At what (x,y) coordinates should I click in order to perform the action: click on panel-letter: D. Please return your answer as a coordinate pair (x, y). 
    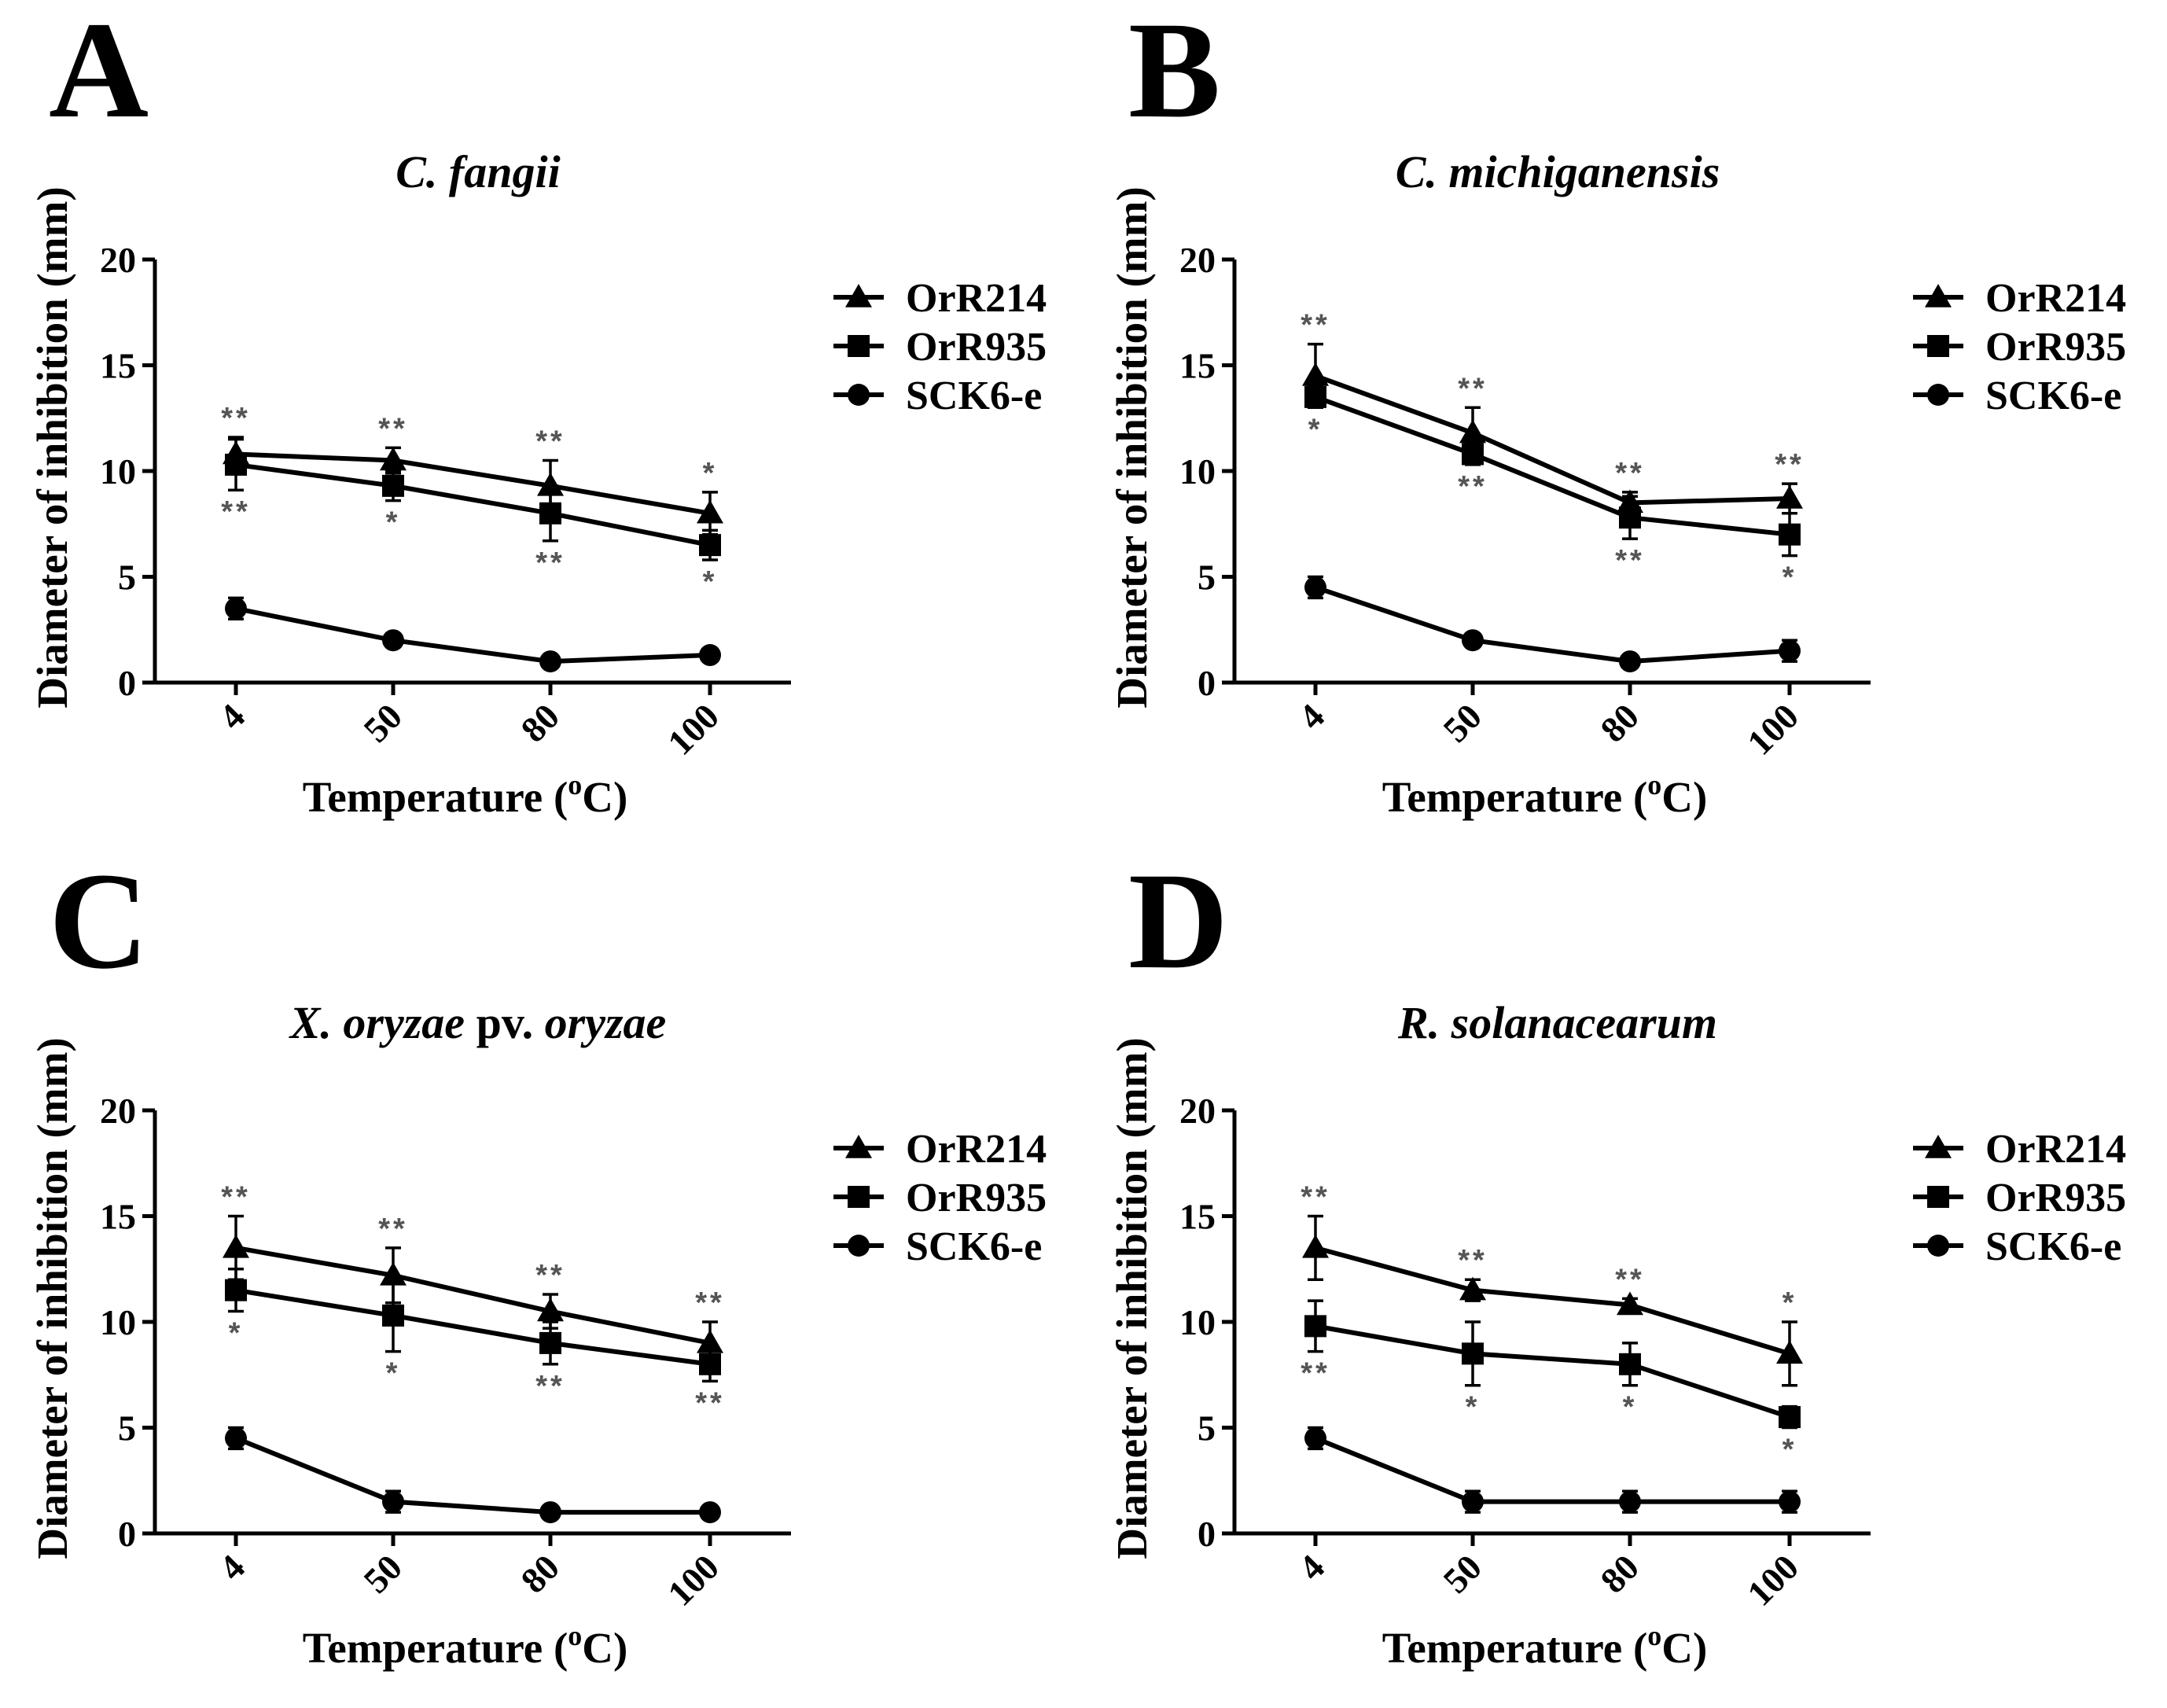
    Looking at the image, I should click on (1178, 921).